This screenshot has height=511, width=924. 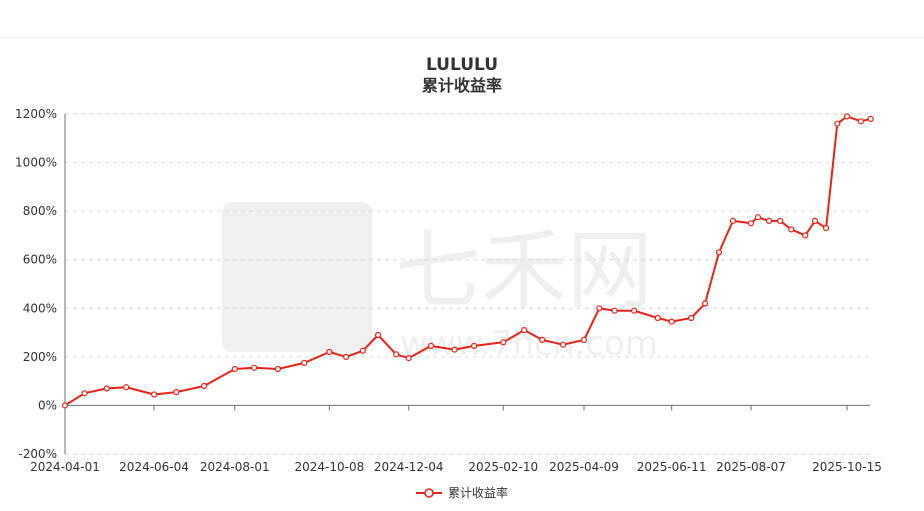 What do you see at coordinates (40, 260) in the screenshot?
I see `y-tick-label: 600%` at bounding box center [40, 260].